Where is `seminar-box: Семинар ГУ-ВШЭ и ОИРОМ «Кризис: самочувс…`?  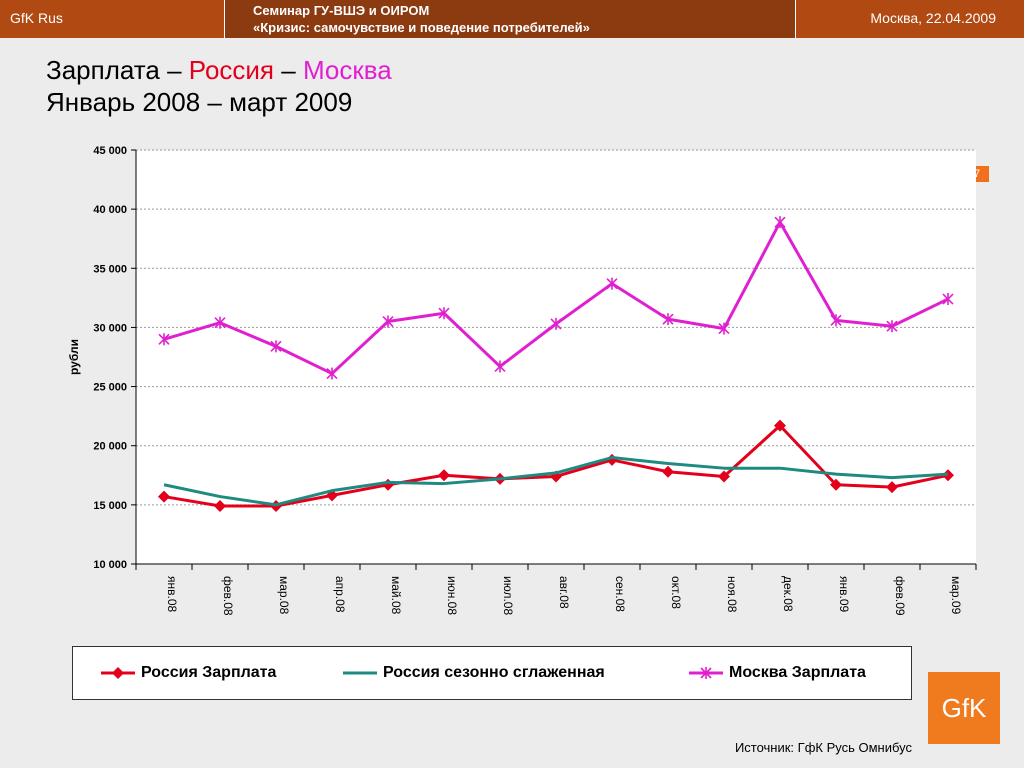
seminar-box: Семинар ГУ-ВШЭ и ОИРОМ «Кризис: самочувс… is located at coordinates (510, 19).